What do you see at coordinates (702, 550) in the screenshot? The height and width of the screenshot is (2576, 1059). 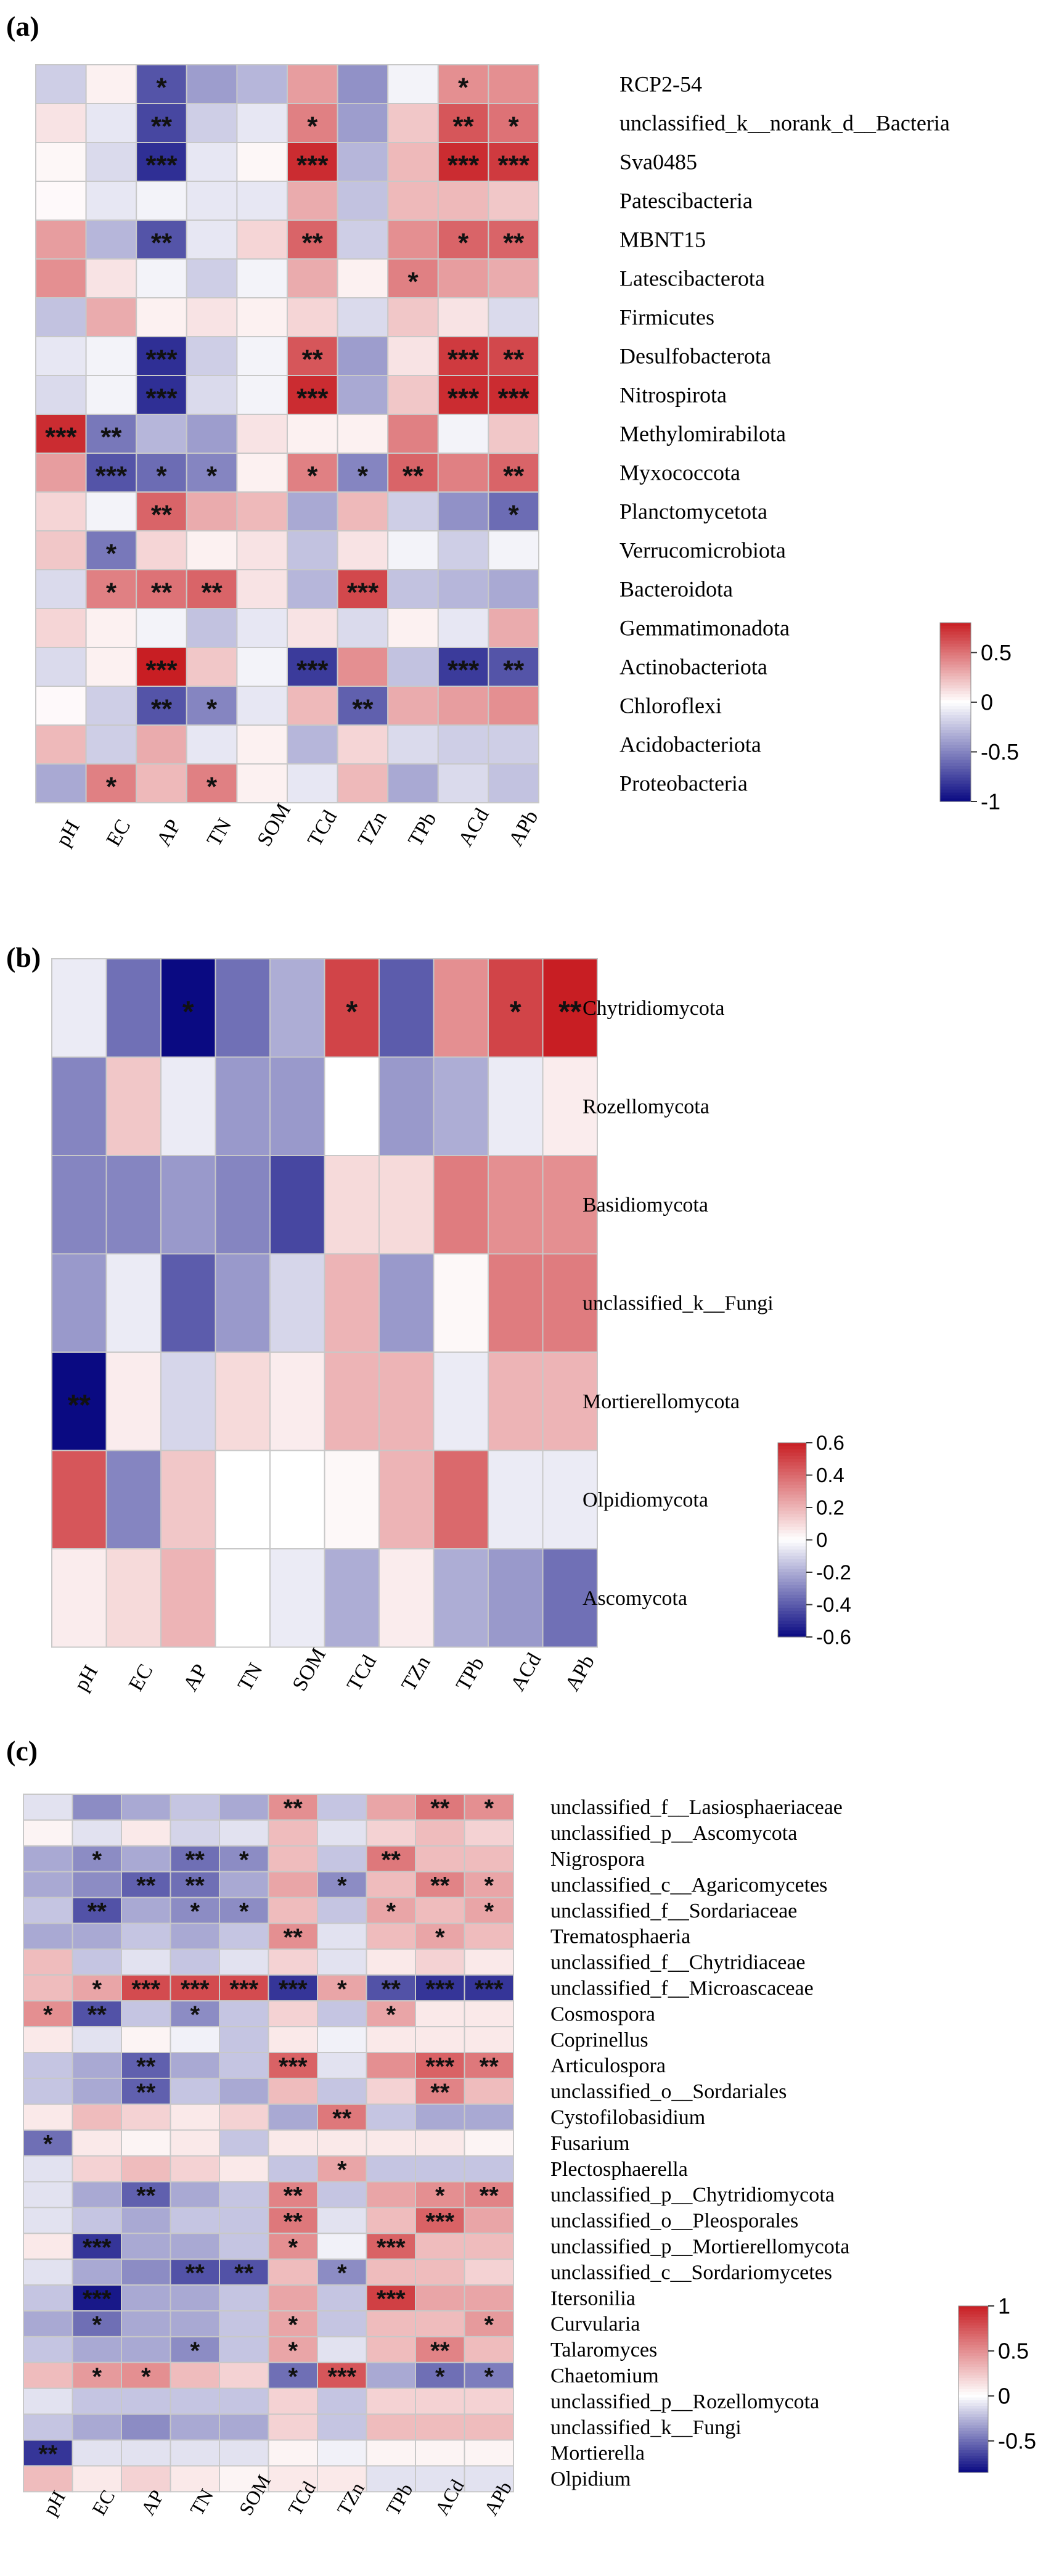 I see `row-label: Verrucomicrobiota` at bounding box center [702, 550].